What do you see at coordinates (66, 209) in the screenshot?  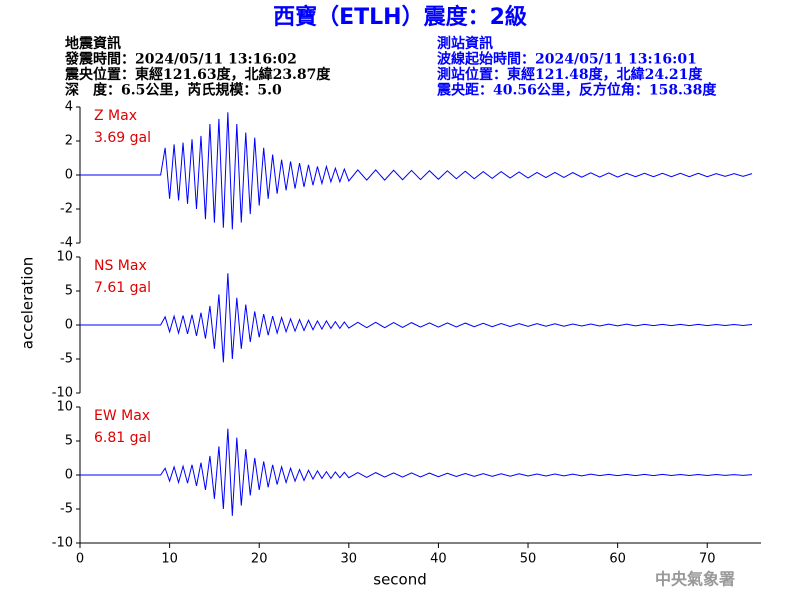 I see `y-tick-label: -2` at bounding box center [66, 209].